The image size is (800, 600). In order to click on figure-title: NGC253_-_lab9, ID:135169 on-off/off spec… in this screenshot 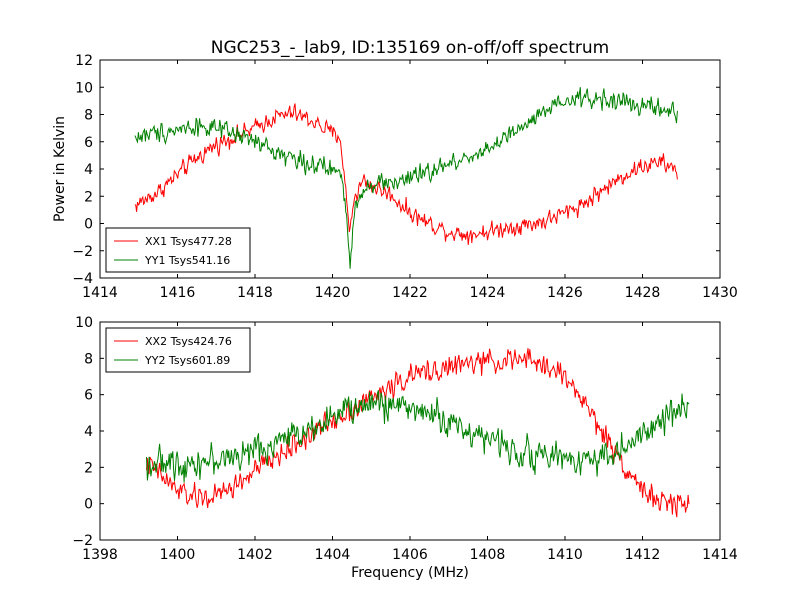, I will do `click(410, 48)`.